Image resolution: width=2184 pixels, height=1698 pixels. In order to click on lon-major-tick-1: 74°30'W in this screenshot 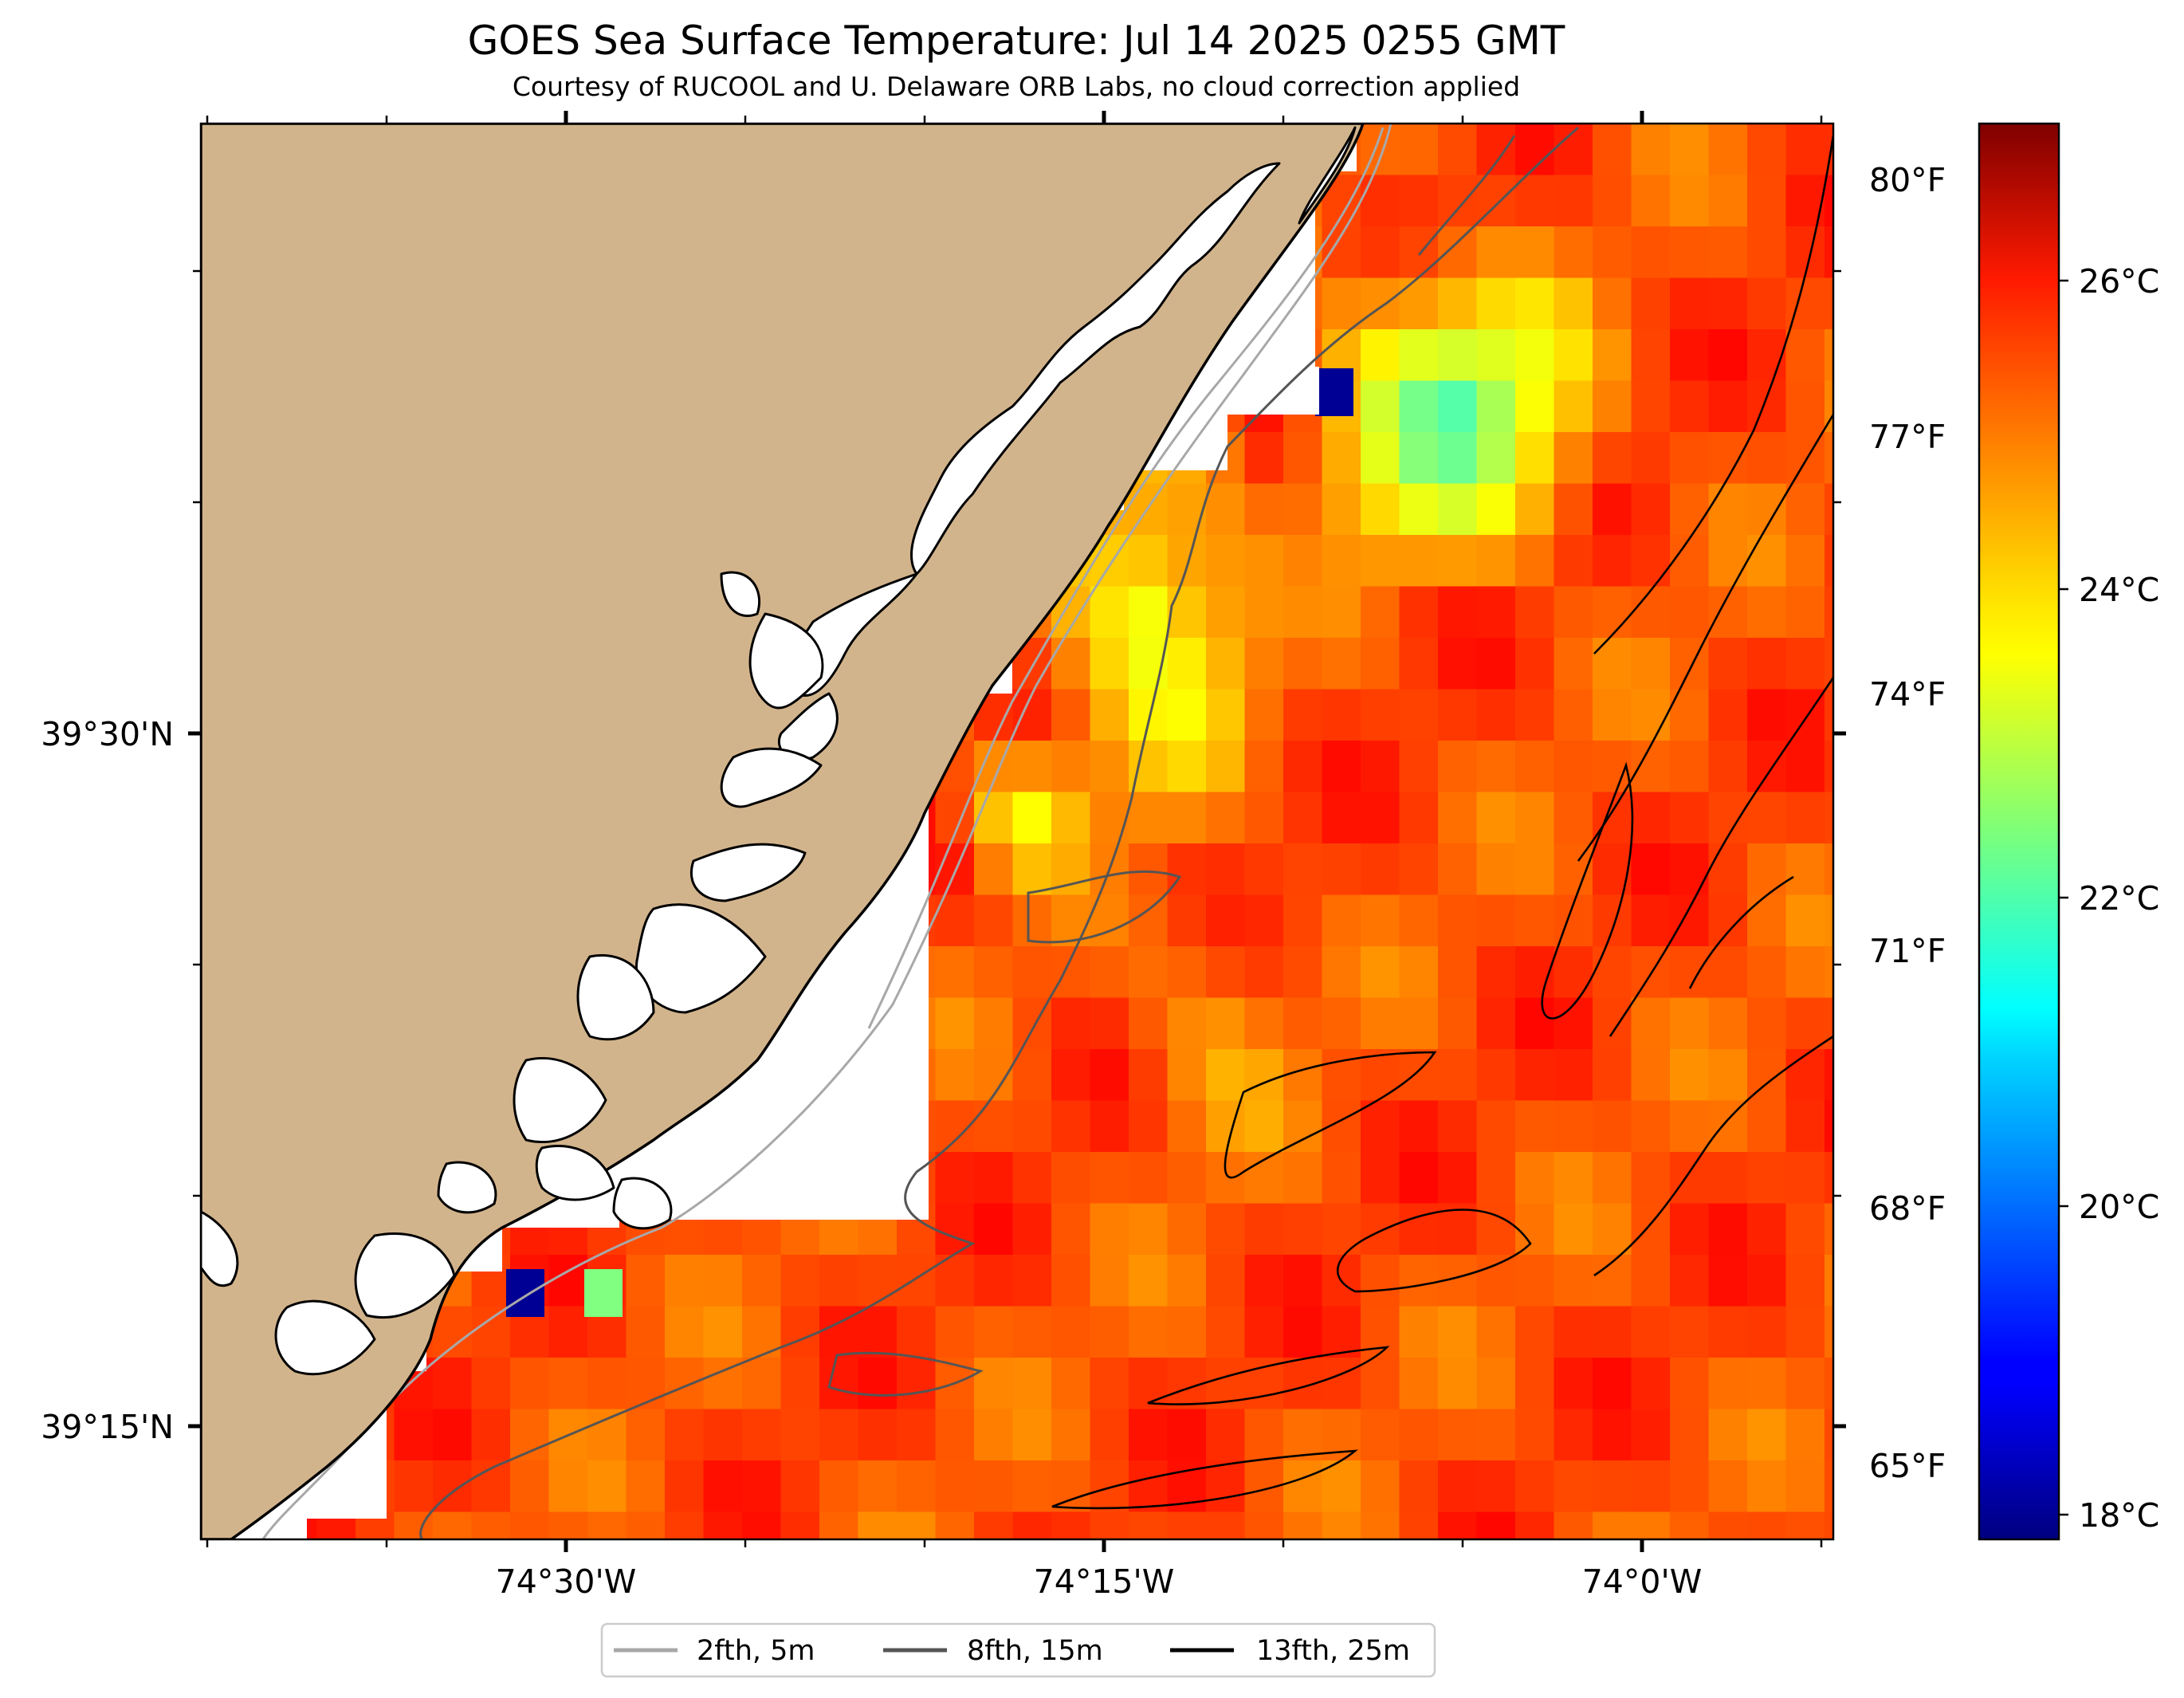, I will do `click(566, 856)`.